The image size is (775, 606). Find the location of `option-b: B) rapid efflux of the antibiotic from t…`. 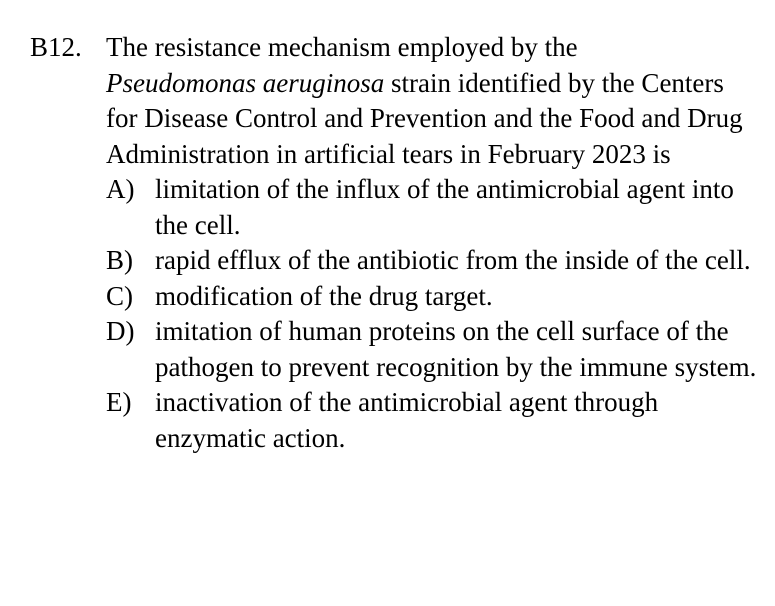

option-b: B) rapid efflux of the antibiotic from t… is located at coordinates (433, 261).